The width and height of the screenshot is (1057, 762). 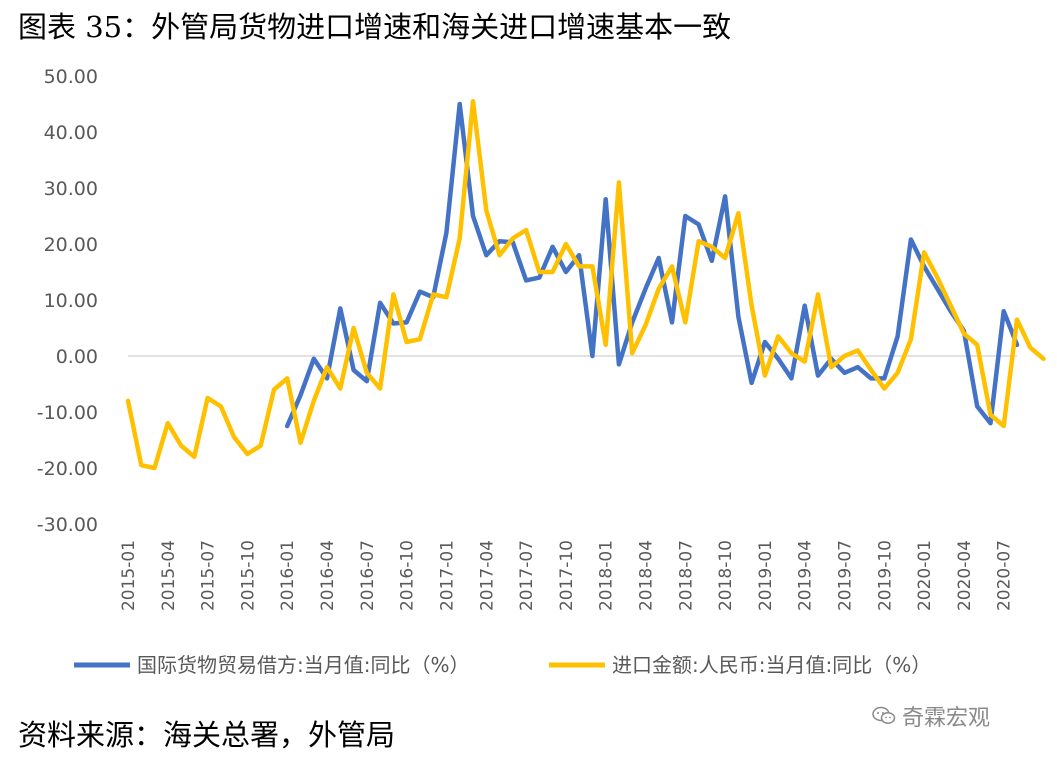 What do you see at coordinates (328, 575) in the screenshot?
I see `x-tick-label: 2016-04` at bounding box center [328, 575].